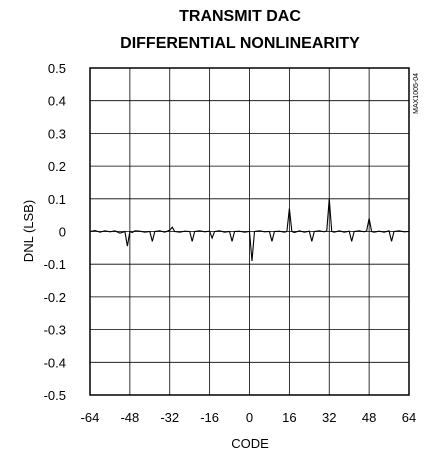 This screenshot has height=454, width=427. Describe the element at coordinates (57, 101) in the screenshot. I see `y-tick-label: 0.4` at that location.